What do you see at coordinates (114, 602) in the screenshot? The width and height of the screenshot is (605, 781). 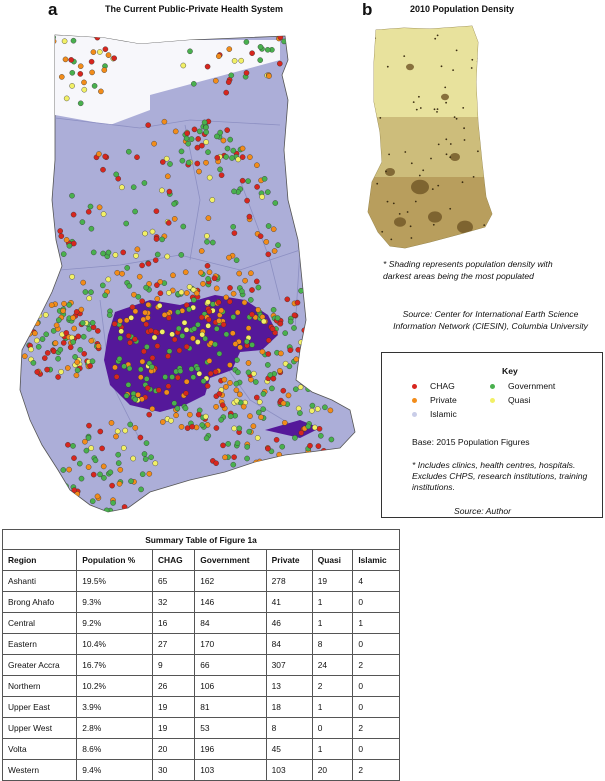 I see `table-cell: 9.3%` at bounding box center [114, 602].